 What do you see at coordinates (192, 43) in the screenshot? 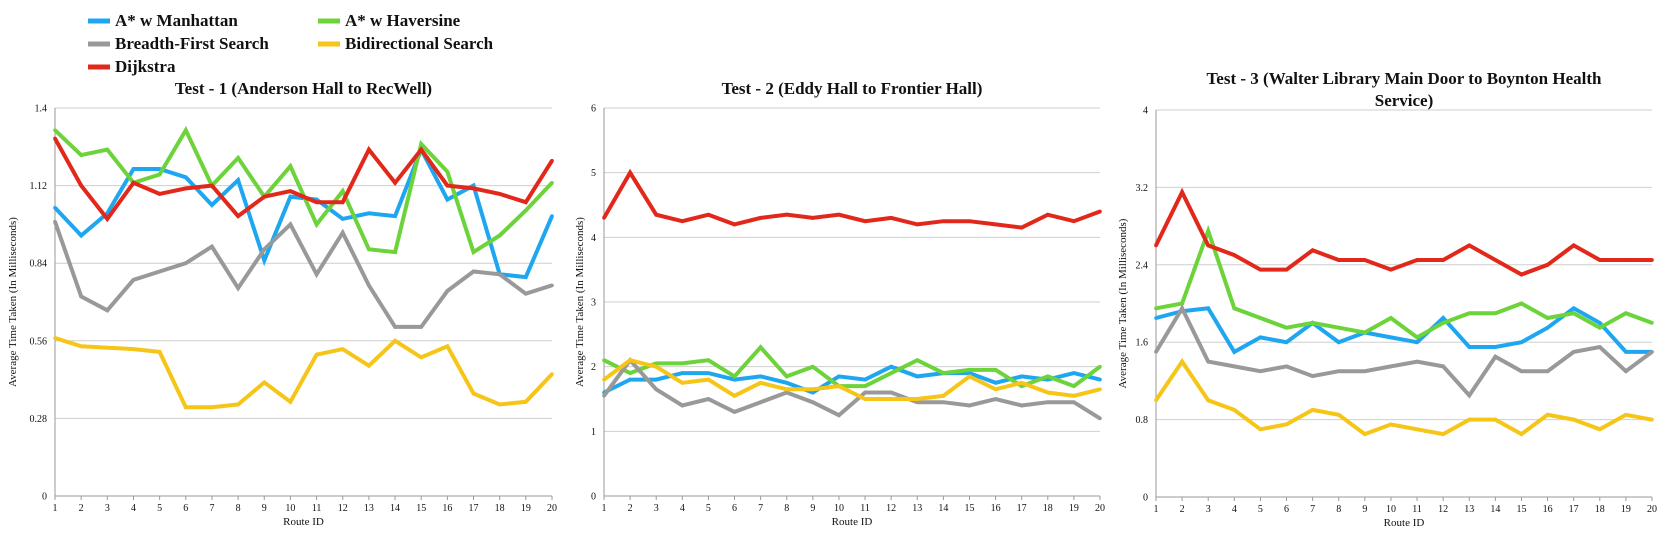
I see `legend-label: Breadth-First Search` at bounding box center [192, 43].